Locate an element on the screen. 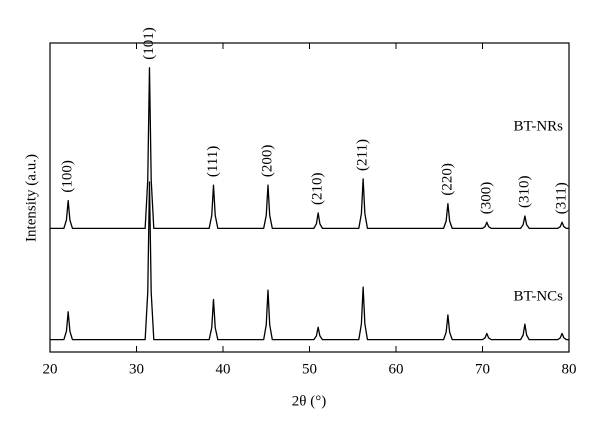 This screenshot has width=600, height=433. peak-label: (210) is located at coordinates (318, 188).